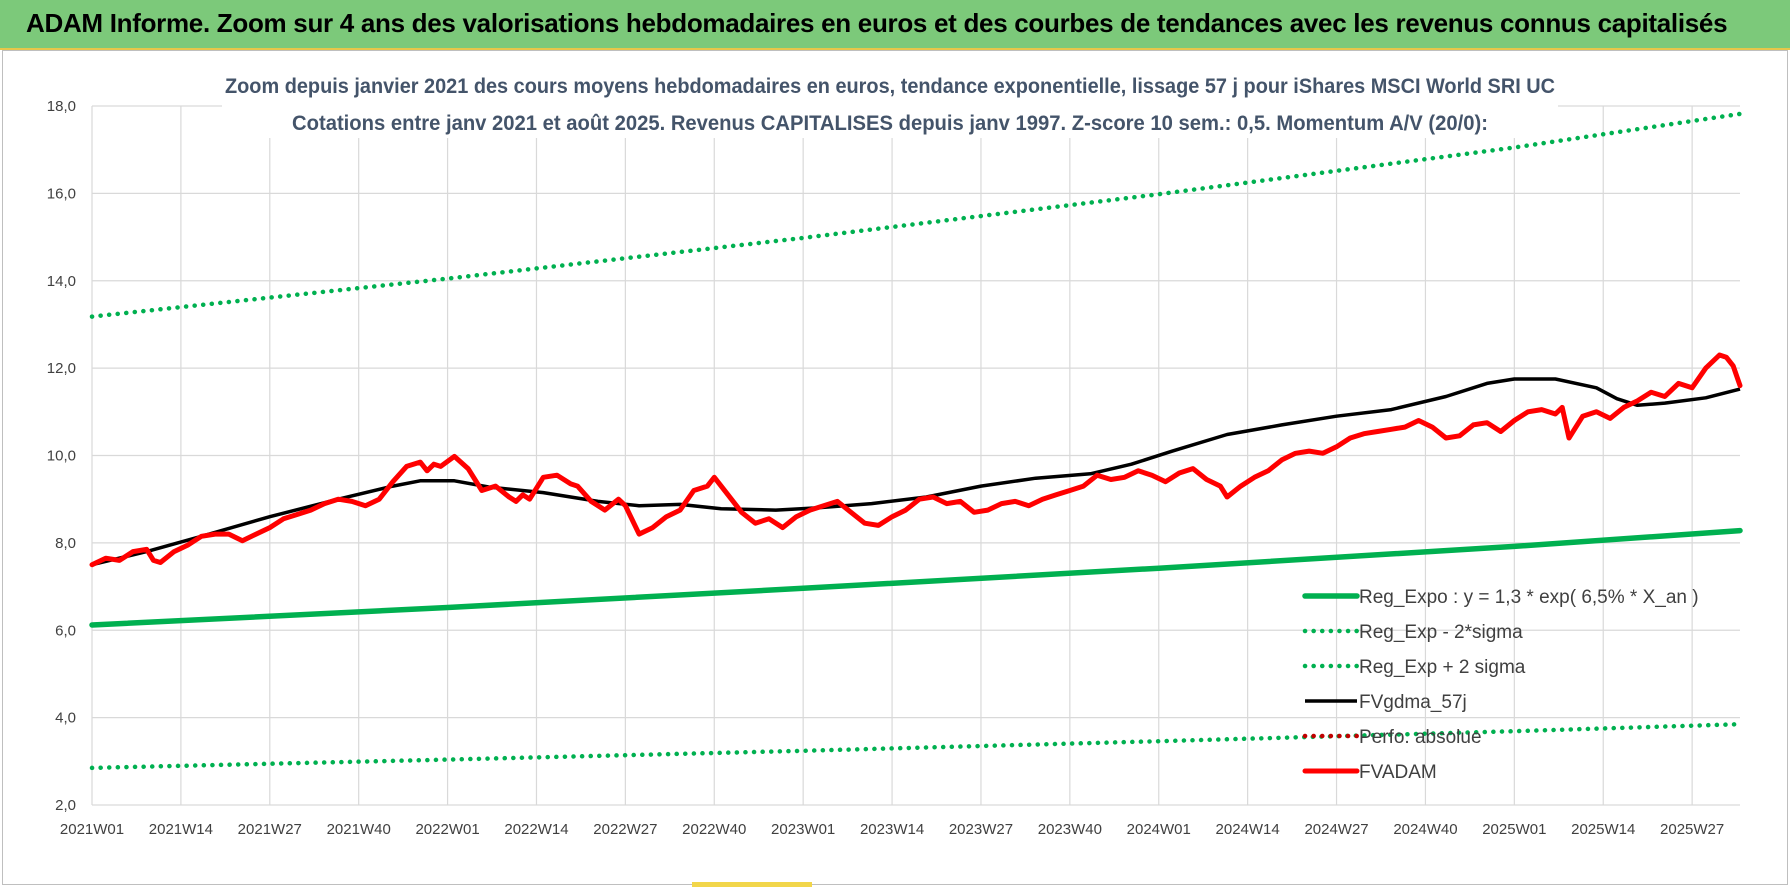 This screenshot has height=887, width=1790. I want to click on x-tick-label: 2024W01, so click(1159, 829).